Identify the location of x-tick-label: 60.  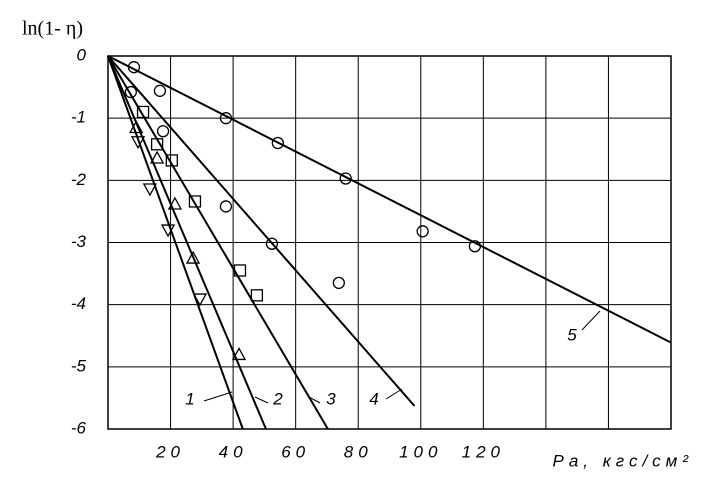
(295, 451).